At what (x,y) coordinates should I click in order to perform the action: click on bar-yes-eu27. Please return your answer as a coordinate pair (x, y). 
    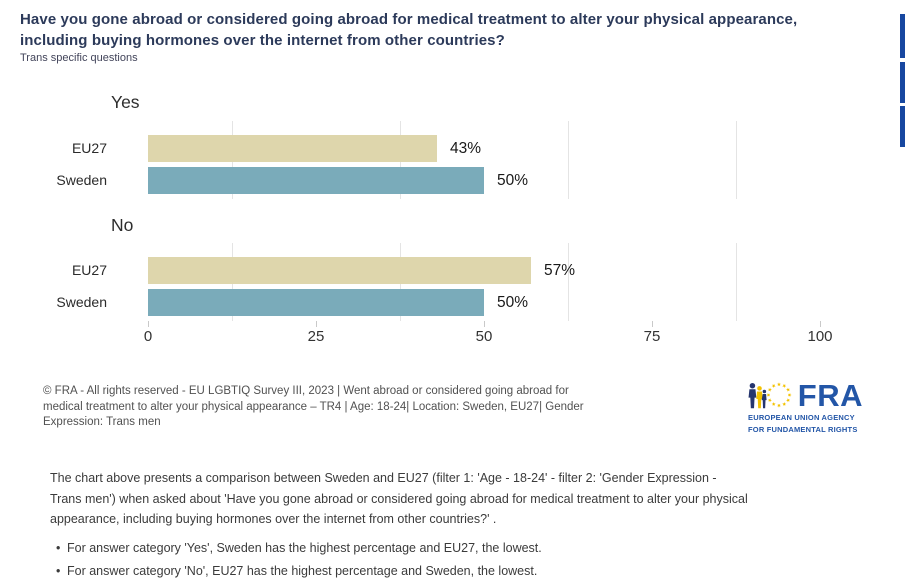
    Looking at the image, I should click on (292, 148).